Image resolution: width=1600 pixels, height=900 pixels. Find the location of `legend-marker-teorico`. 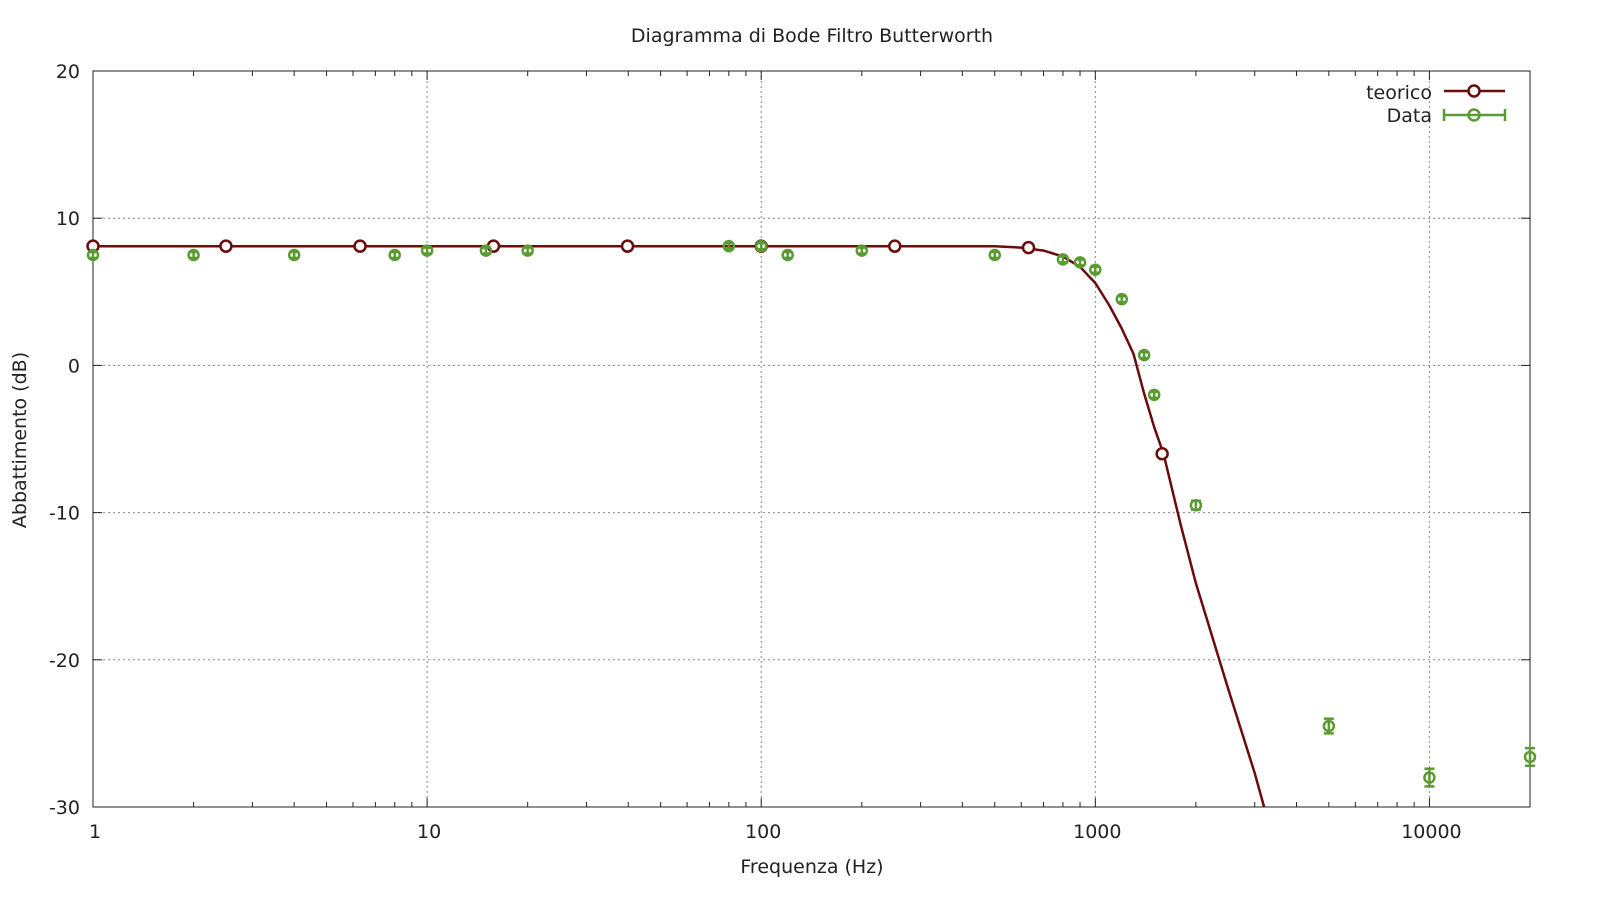

legend-marker-teorico is located at coordinates (1474, 91).